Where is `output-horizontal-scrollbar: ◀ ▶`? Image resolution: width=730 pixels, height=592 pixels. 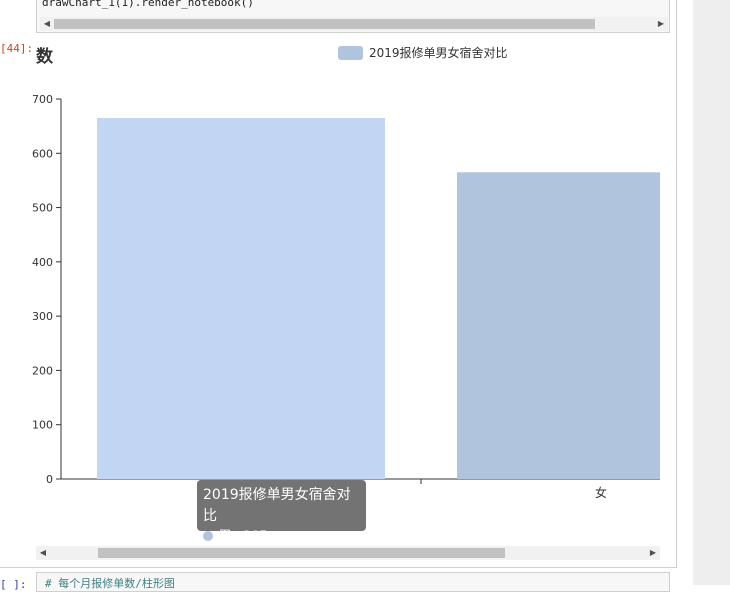 output-horizontal-scrollbar: ◀ ▶ is located at coordinates (348, 553).